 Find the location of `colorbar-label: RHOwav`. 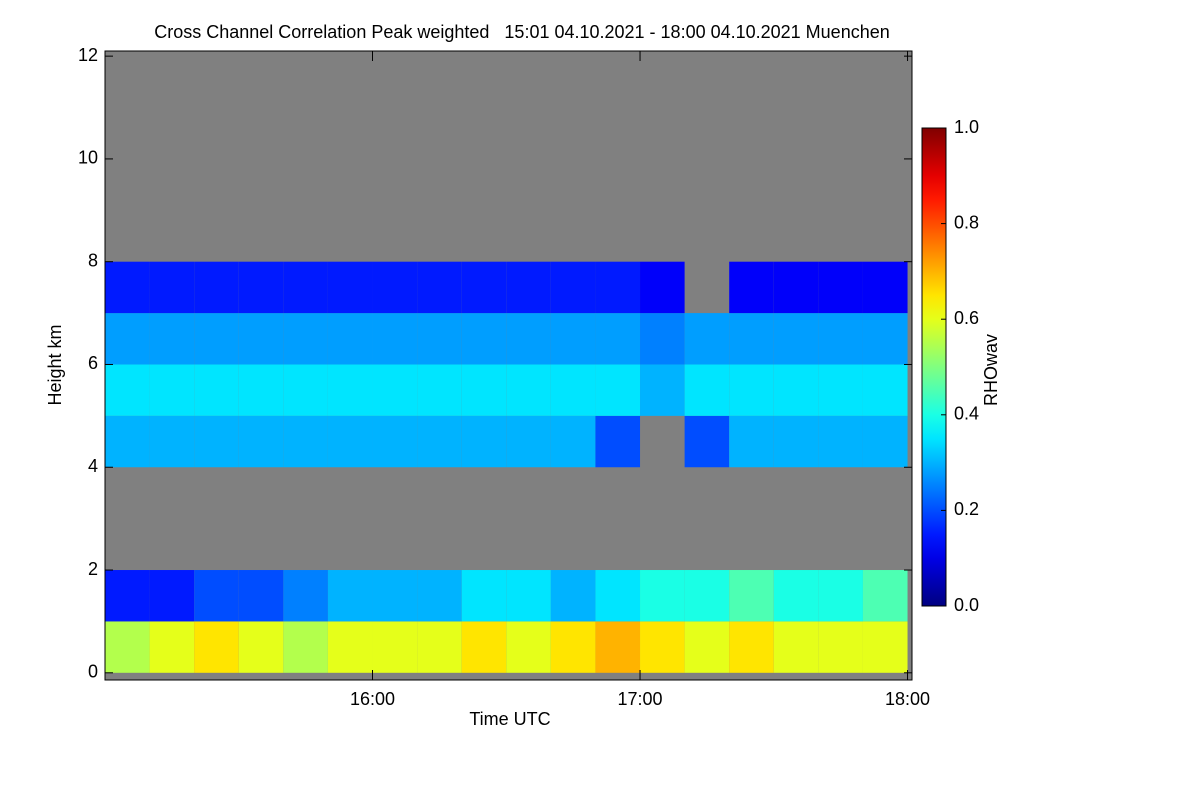

colorbar-label: RHOwav is located at coordinates (991, 370).